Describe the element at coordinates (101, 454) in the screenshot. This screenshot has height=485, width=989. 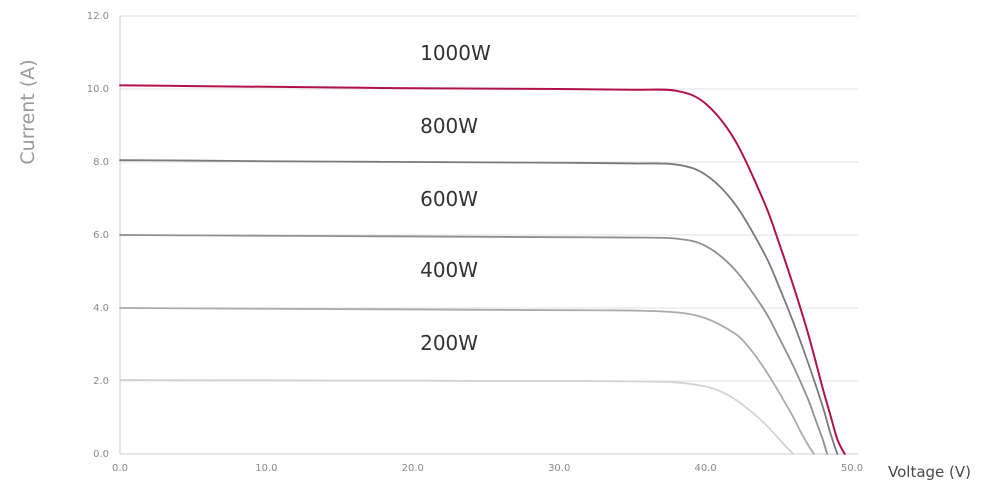
I see `y-tick-label: 0.0` at that location.